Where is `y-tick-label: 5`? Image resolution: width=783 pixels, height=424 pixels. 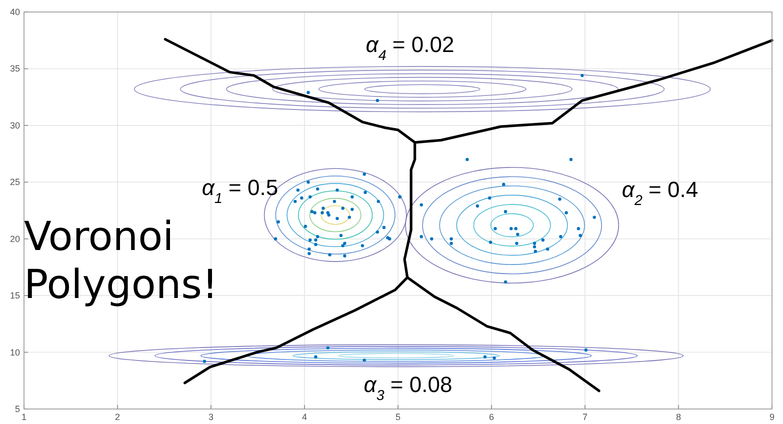
y-tick-label: 5 is located at coordinates (17, 409).